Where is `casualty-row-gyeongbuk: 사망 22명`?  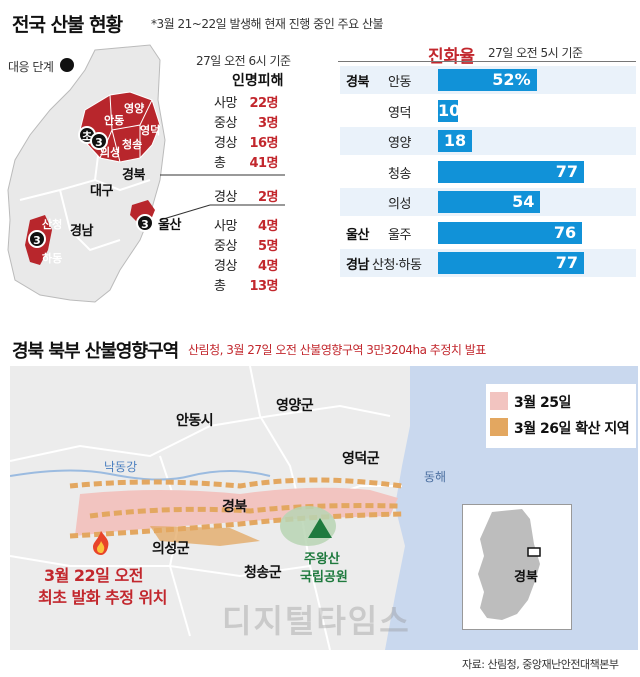 casualty-row-gyeongbuk: 사망 22명 is located at coordinates (246, 101).